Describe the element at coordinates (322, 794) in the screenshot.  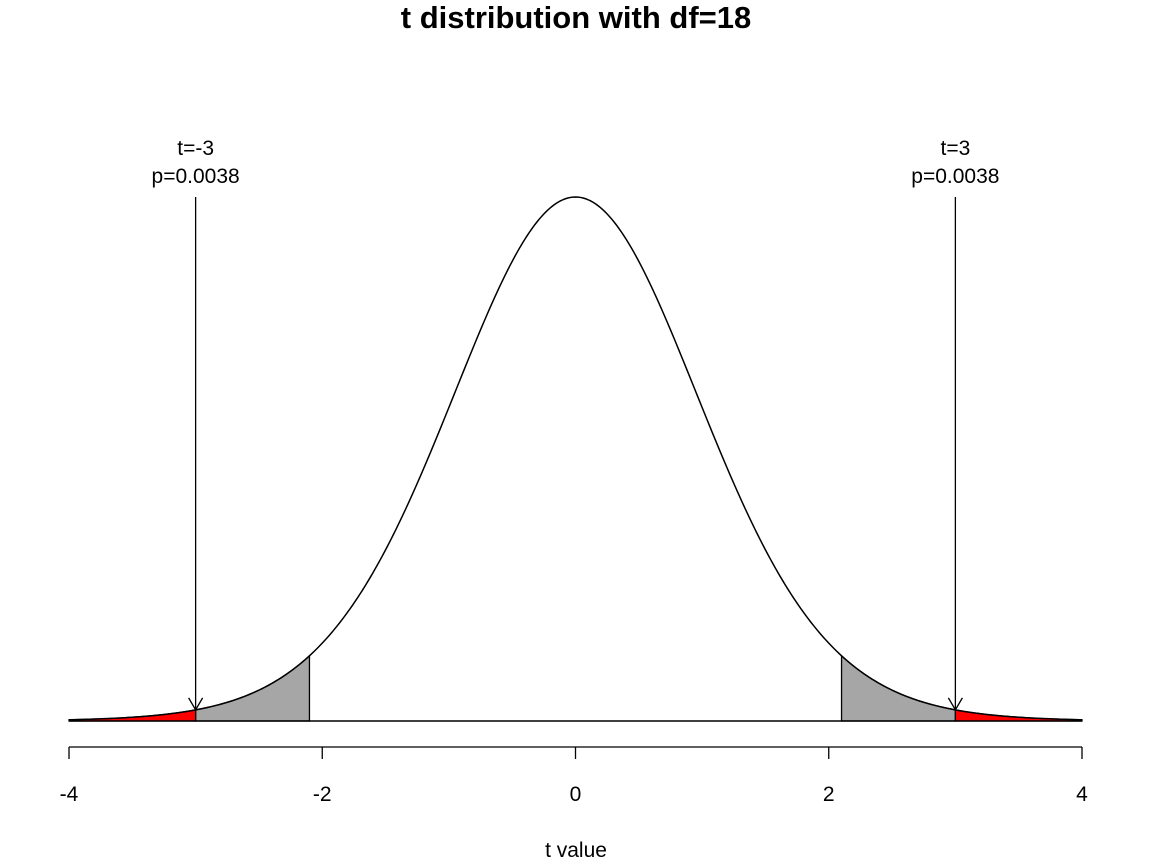
I see `x-tick-label: -2` at that location.